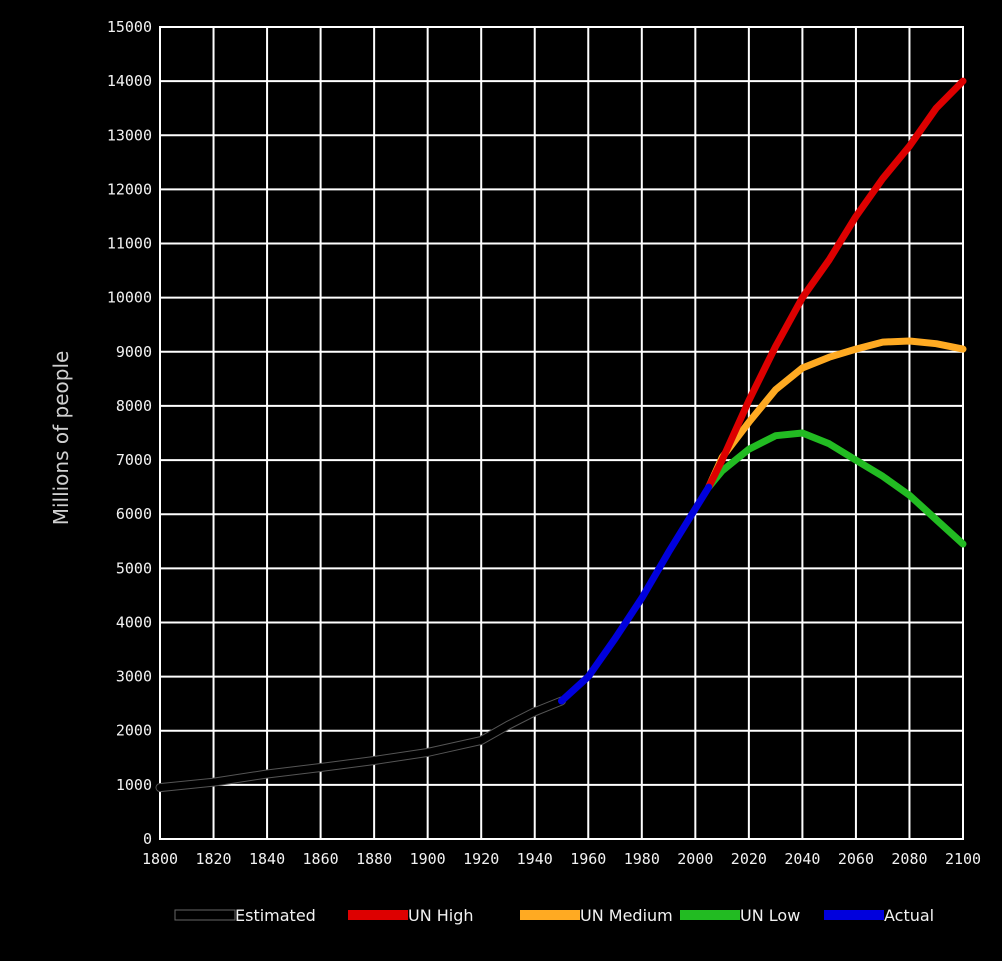 This screenshot has width=1002, height=961. I want to click on x-tick-label: 2060, so click(856, 859).